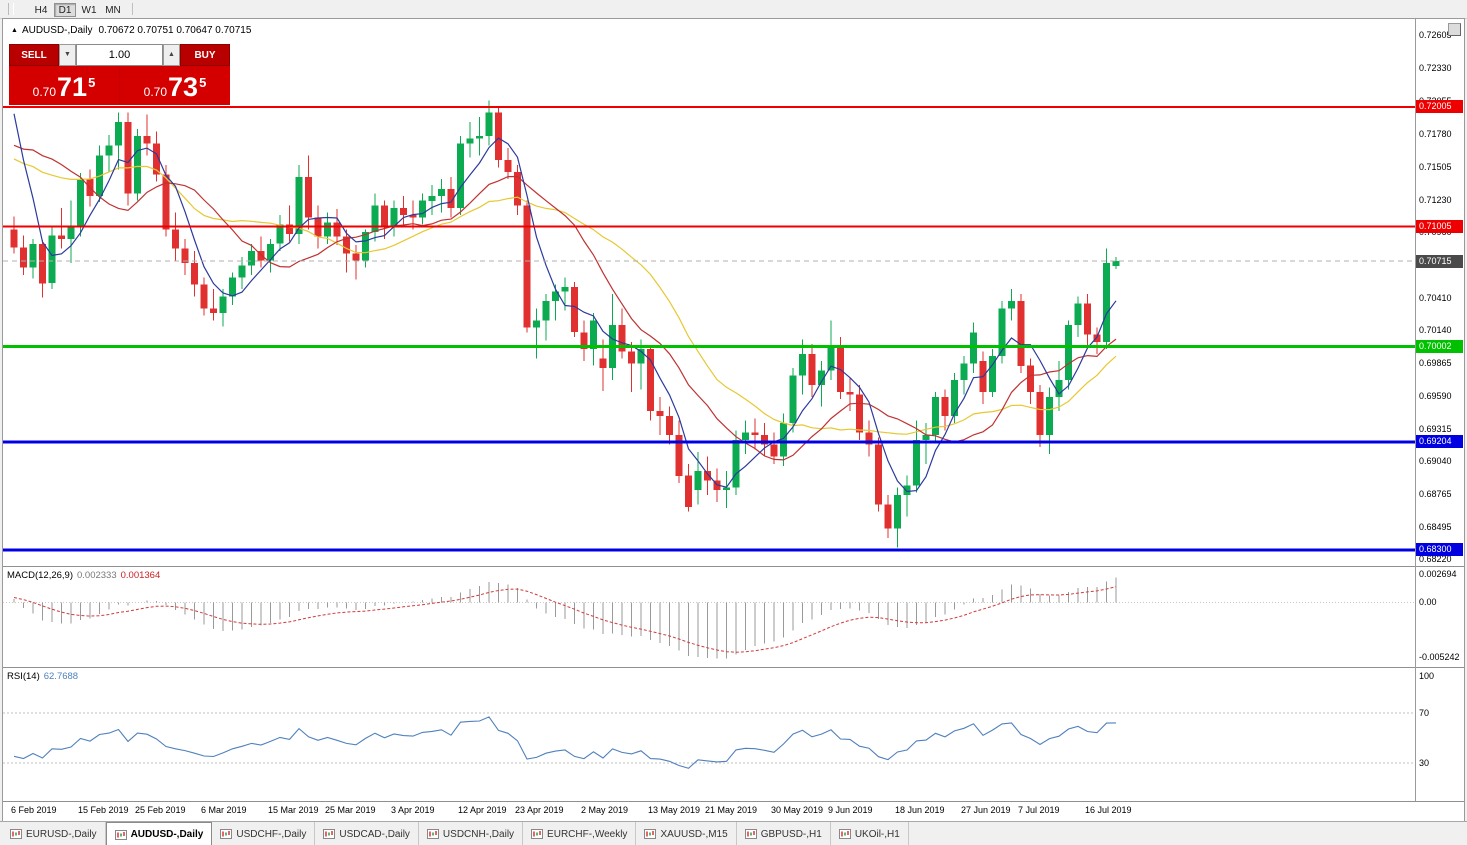 This screenshot has width=1467, height=845. Describe the element at coordinates (1435, 396) in the screenshot. I see `price-tick-label: 0.69590` at that location.